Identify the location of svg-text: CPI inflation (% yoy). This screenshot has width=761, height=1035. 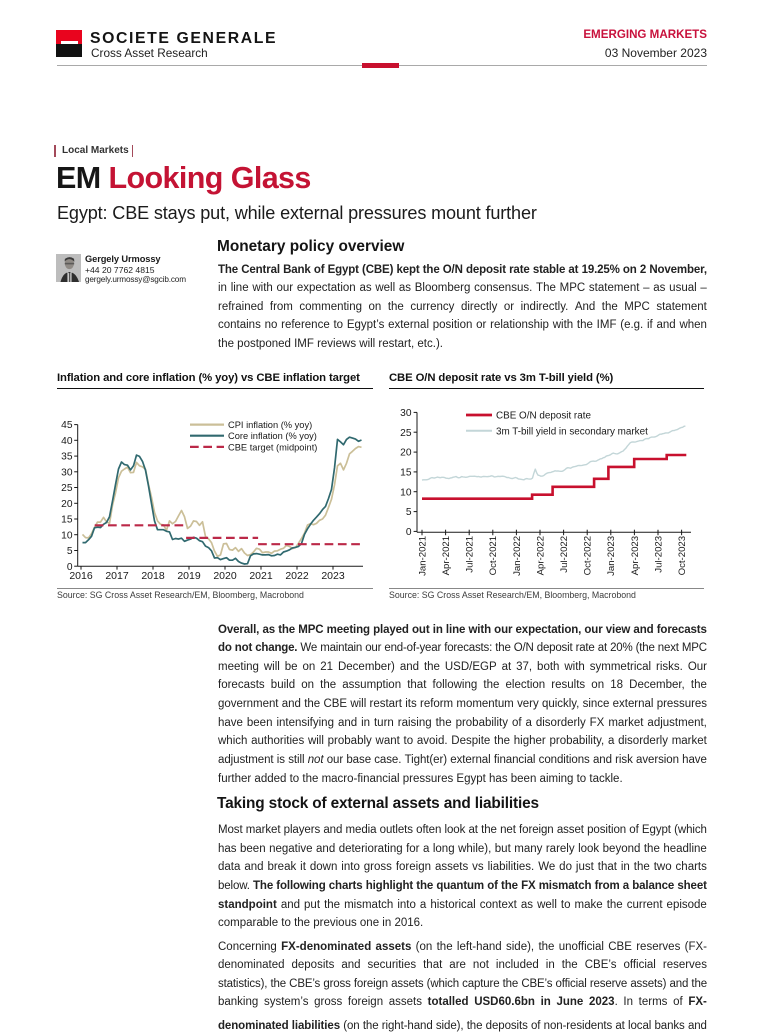
(270, 425).